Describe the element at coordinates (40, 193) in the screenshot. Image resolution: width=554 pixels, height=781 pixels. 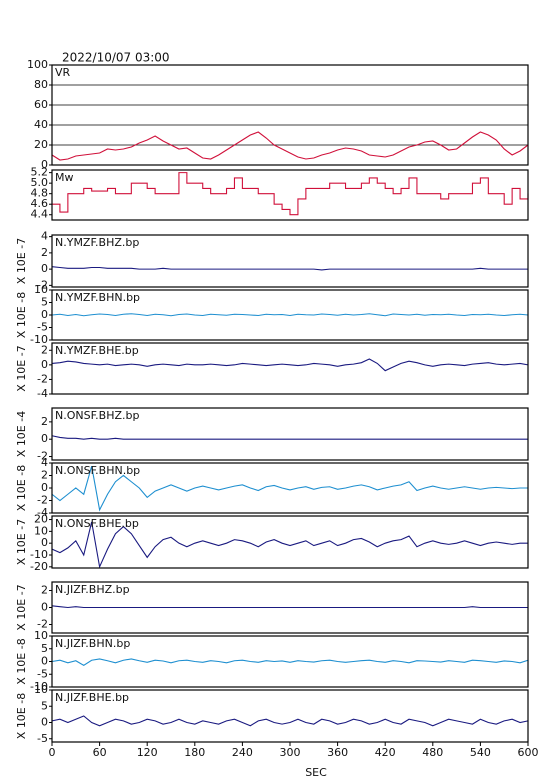
I see `y-tick-label: 4.8` at that location.